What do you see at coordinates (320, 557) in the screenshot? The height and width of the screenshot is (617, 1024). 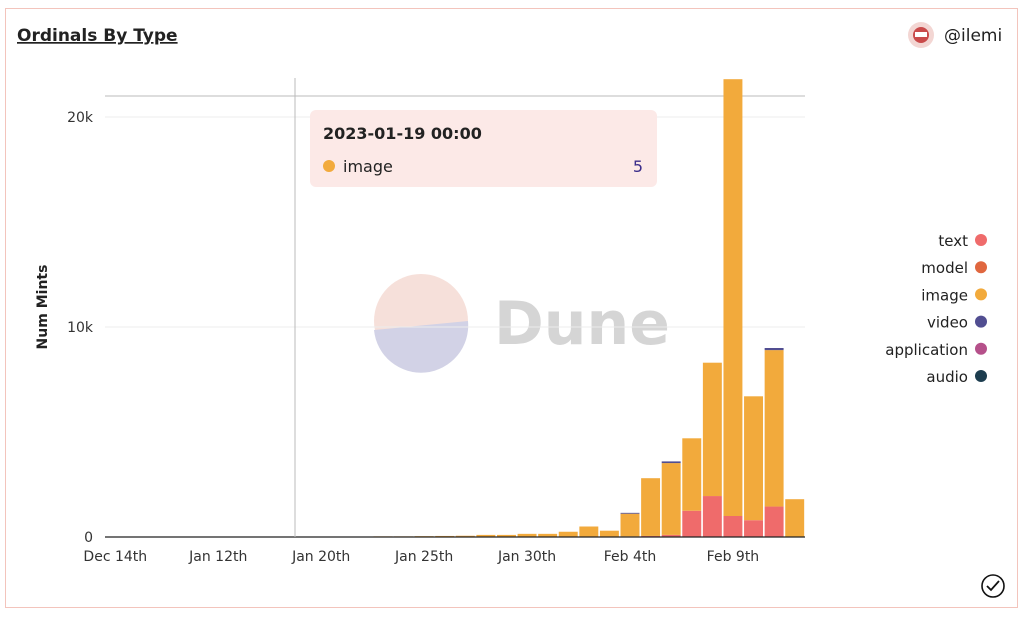 I see `x-tick-label: Jan 20th` at bounding box center [320, 557].